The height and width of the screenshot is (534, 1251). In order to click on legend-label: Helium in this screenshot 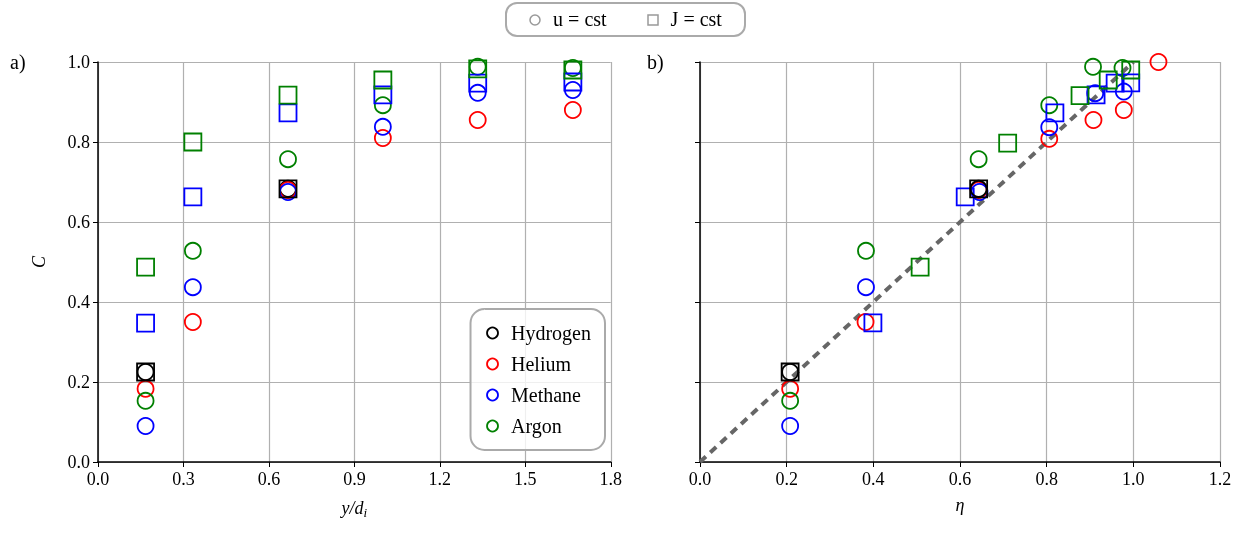, I will do `click(541, 364)`.